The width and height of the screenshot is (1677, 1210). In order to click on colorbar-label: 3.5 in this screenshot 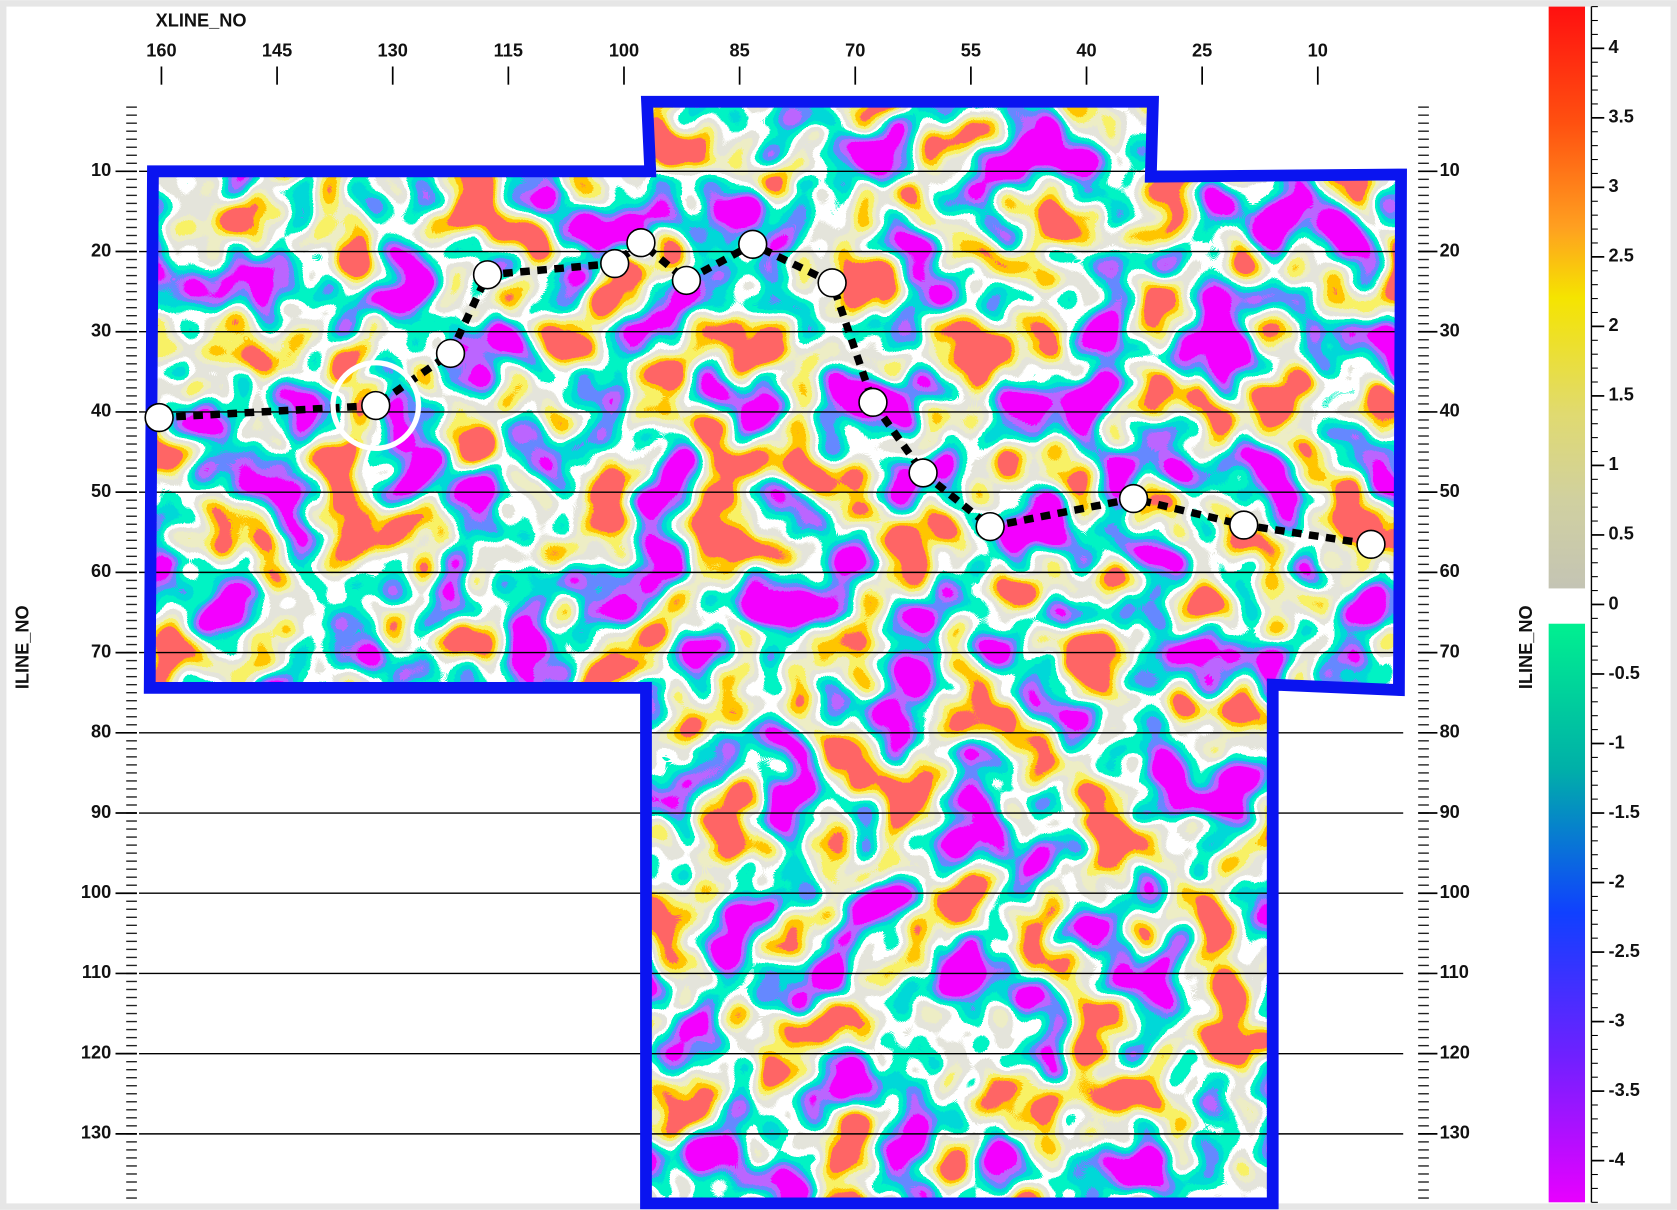, I will do `click(1621, 117)`.